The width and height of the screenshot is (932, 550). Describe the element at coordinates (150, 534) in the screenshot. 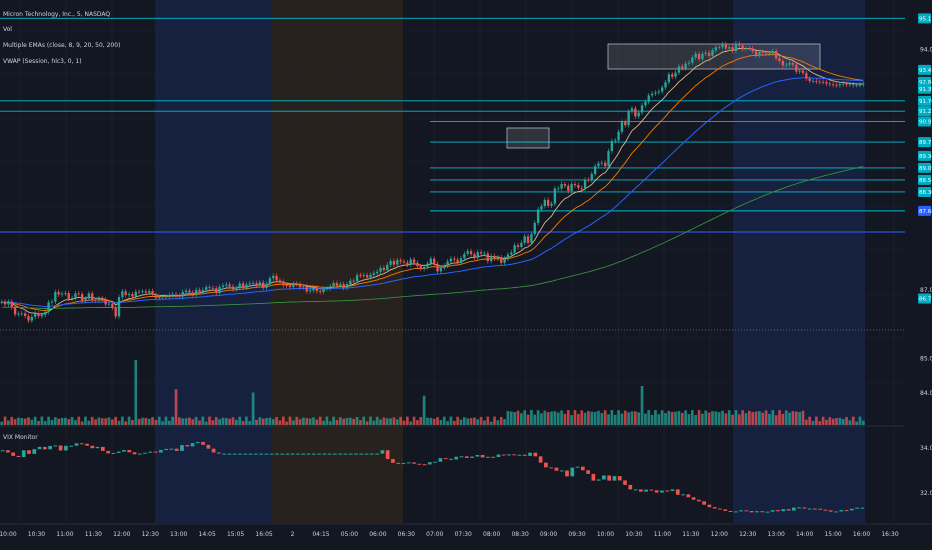

I see `time-axis-label-5: 12:30` at that location.